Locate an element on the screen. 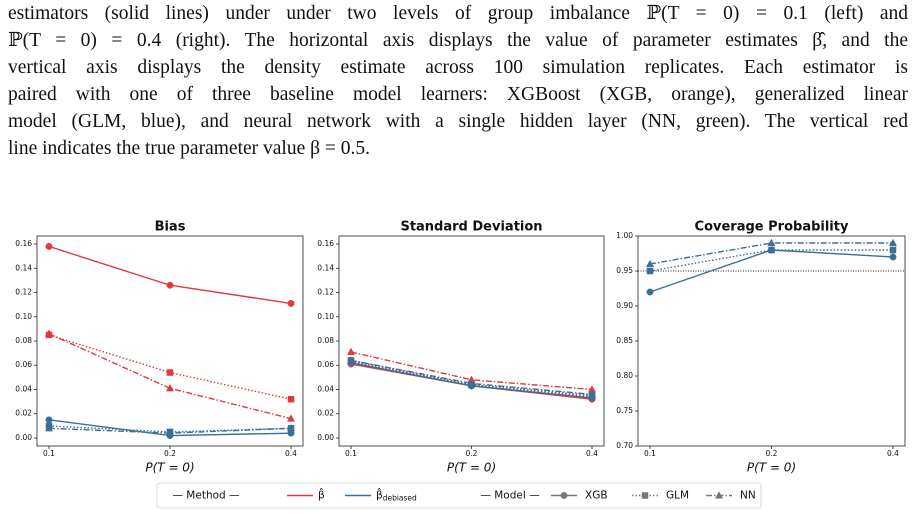 Image resolution: width=916 pixels, height=514 pixels. y-tick-label: 0.95 is located at coordinates (624, 270).